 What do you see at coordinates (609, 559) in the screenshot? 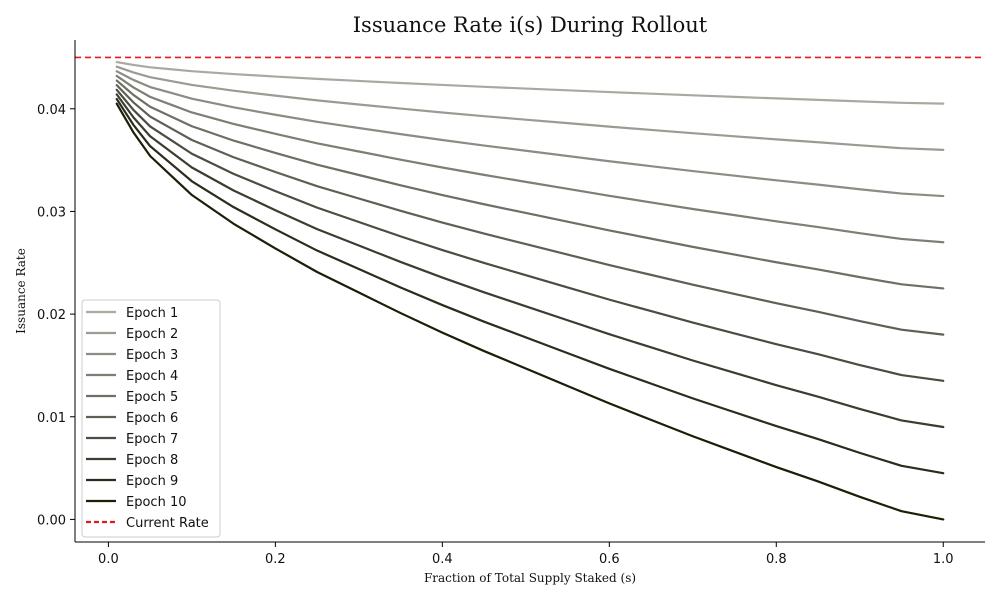
I see `x-tick-label: 0.6` at bounding box center [609, 559].